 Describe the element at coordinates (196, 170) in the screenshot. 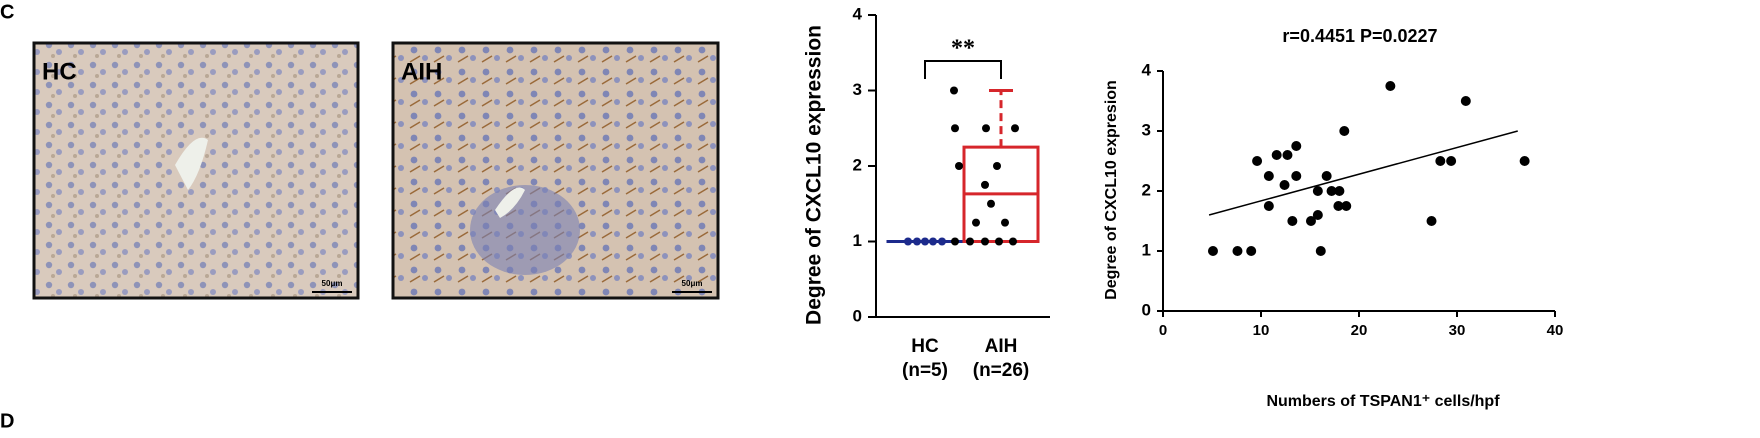

I see `micrograph: HC 50μm` at that location.